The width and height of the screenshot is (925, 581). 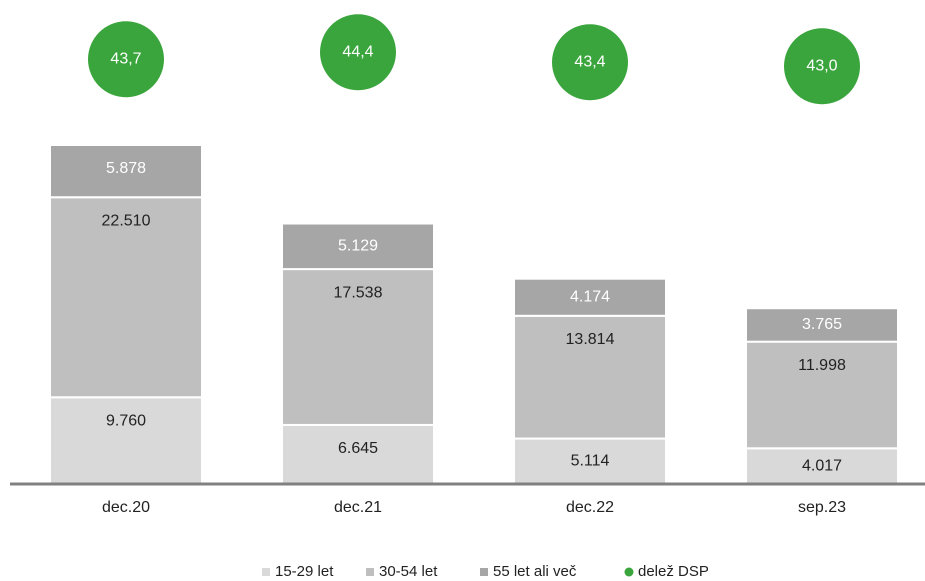 I want to click on share-label: 43,7, so click(x=125, y=58).